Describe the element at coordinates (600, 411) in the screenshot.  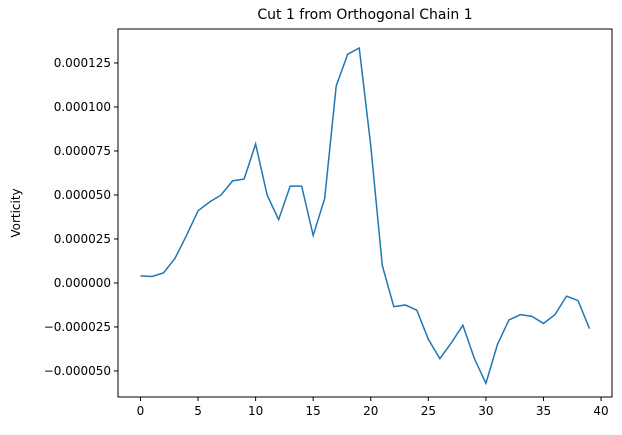
I see `x-tick-label: 40` at that location.